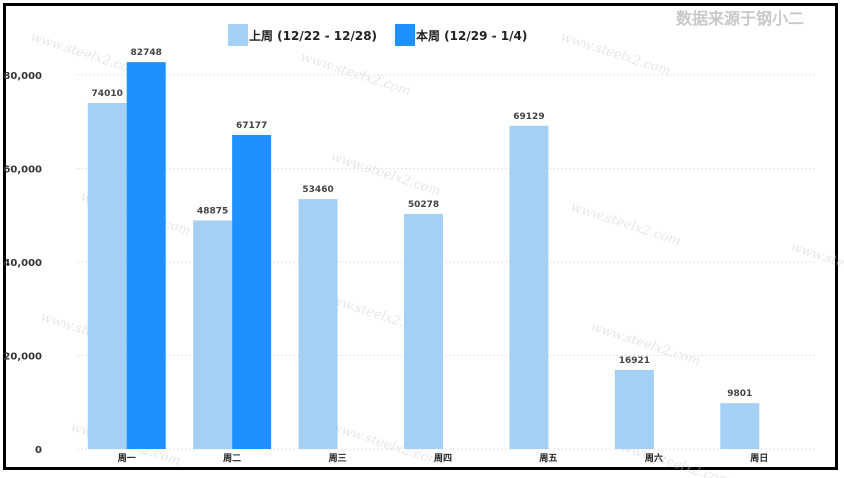 The height and width of the screenshot is (478, 844). Describe the element at coordinates (22, 357) in the screenshot. I see `y-tick-label: 20,000` at that location.